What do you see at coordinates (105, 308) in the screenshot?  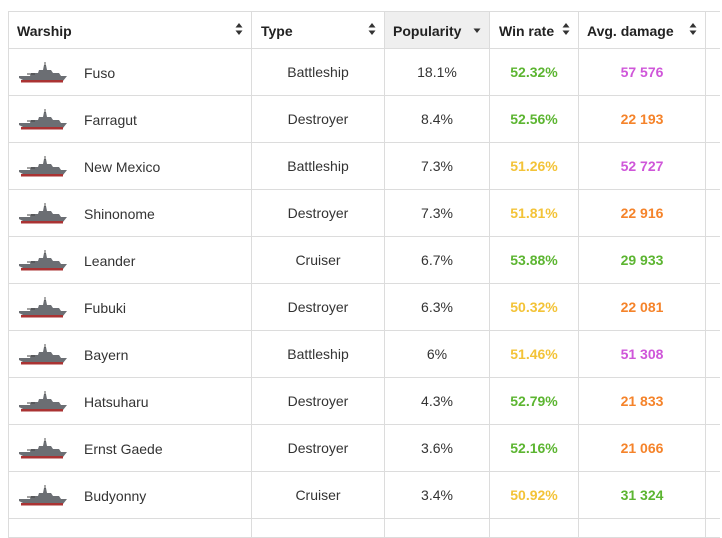 I see `warship-name: Fubuki` at bounding box center [105, 308].